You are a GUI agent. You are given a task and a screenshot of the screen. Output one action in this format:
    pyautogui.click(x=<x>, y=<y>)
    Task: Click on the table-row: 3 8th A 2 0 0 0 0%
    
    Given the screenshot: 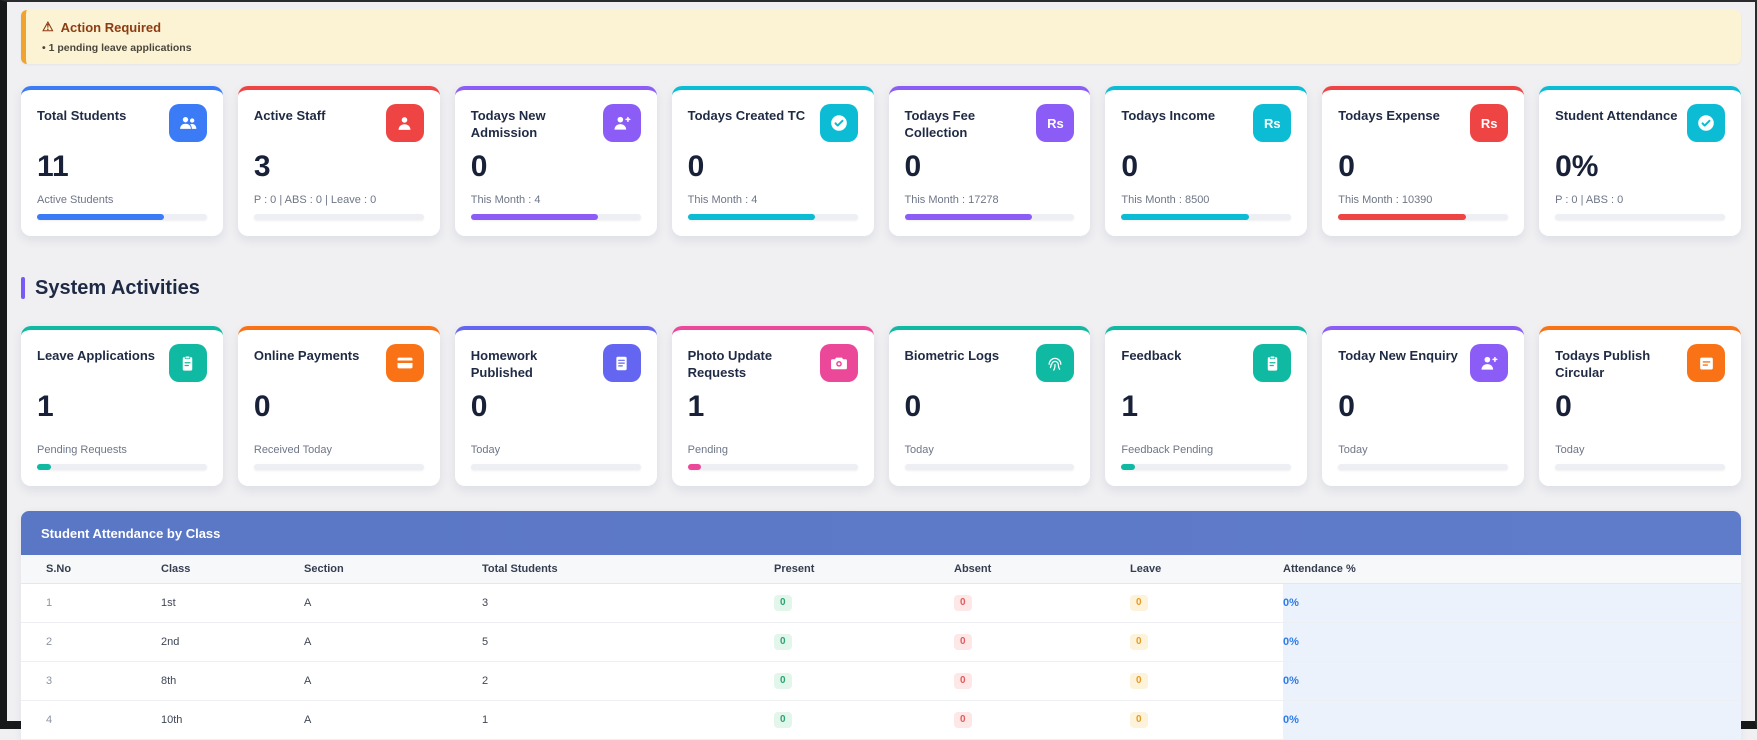 What is the action you would take?
    pyautogui.click(x=881, y=681)
    